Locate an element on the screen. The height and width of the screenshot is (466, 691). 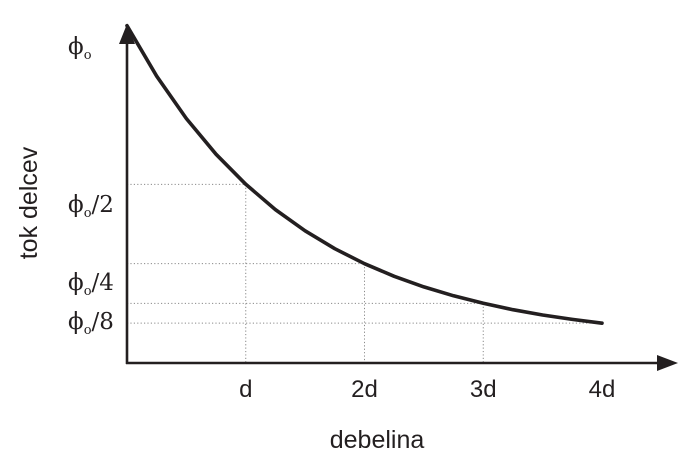
y-tick-label-half: ϕo/2 is located at coordinates (91, 206).